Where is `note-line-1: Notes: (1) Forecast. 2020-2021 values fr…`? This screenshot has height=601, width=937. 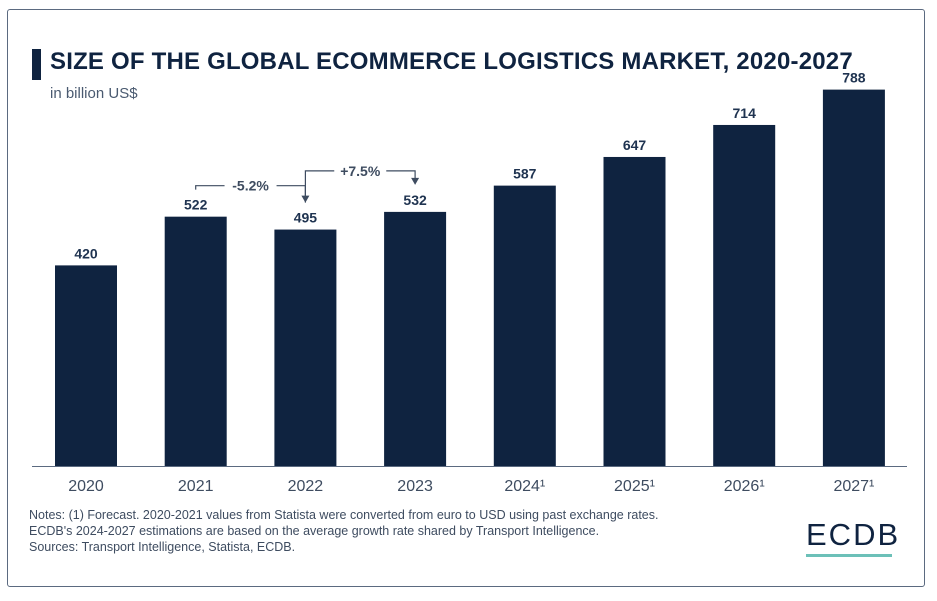 note-line-1: Notes: (1) Forecast. 2020-2021 values fr… is located at coordinates (344, 515).